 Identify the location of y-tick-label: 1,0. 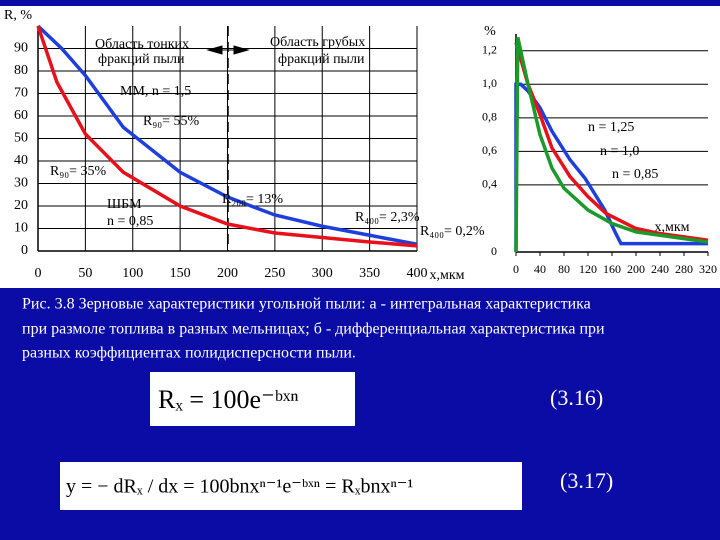
(489, 83).